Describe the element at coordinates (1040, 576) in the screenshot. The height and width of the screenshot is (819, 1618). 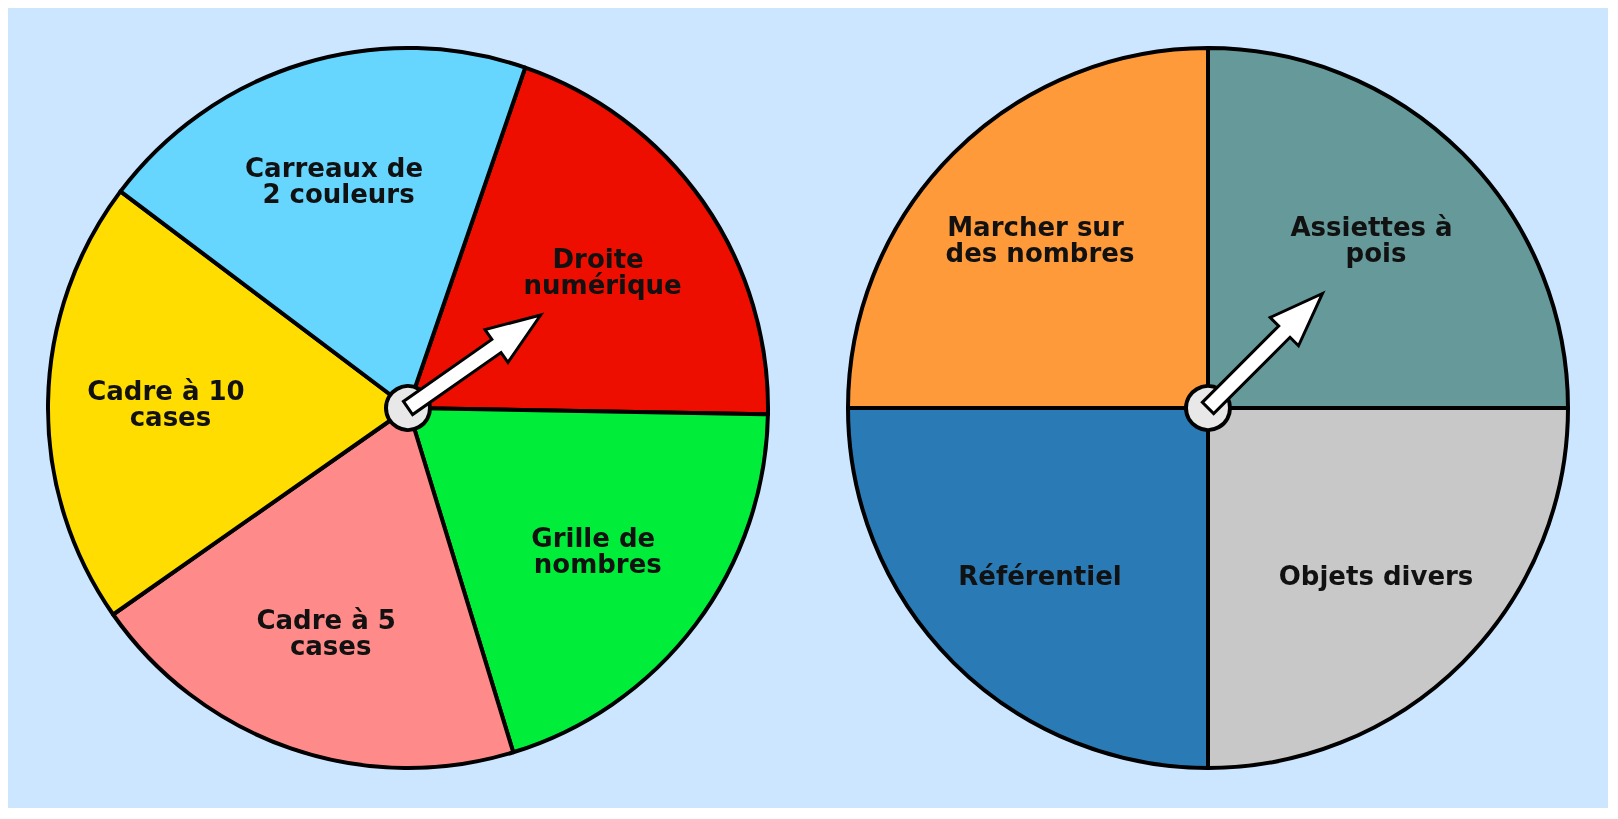
I see `slice-label: Référentiel` at that location.